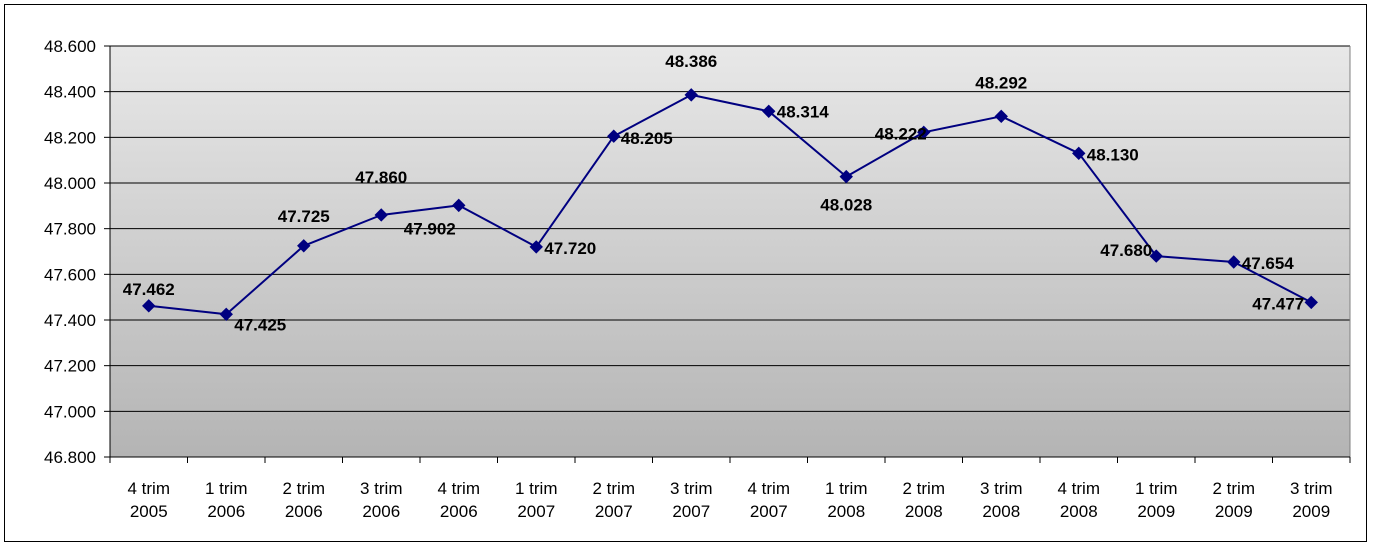 Image resolution: width=1373 pixels, height=548 pixels. What do you see at coordinates (1156, 500) in the screenshot?
I see `x-tick-label: 1 trim 2009` at bounding box center [1156, 500].